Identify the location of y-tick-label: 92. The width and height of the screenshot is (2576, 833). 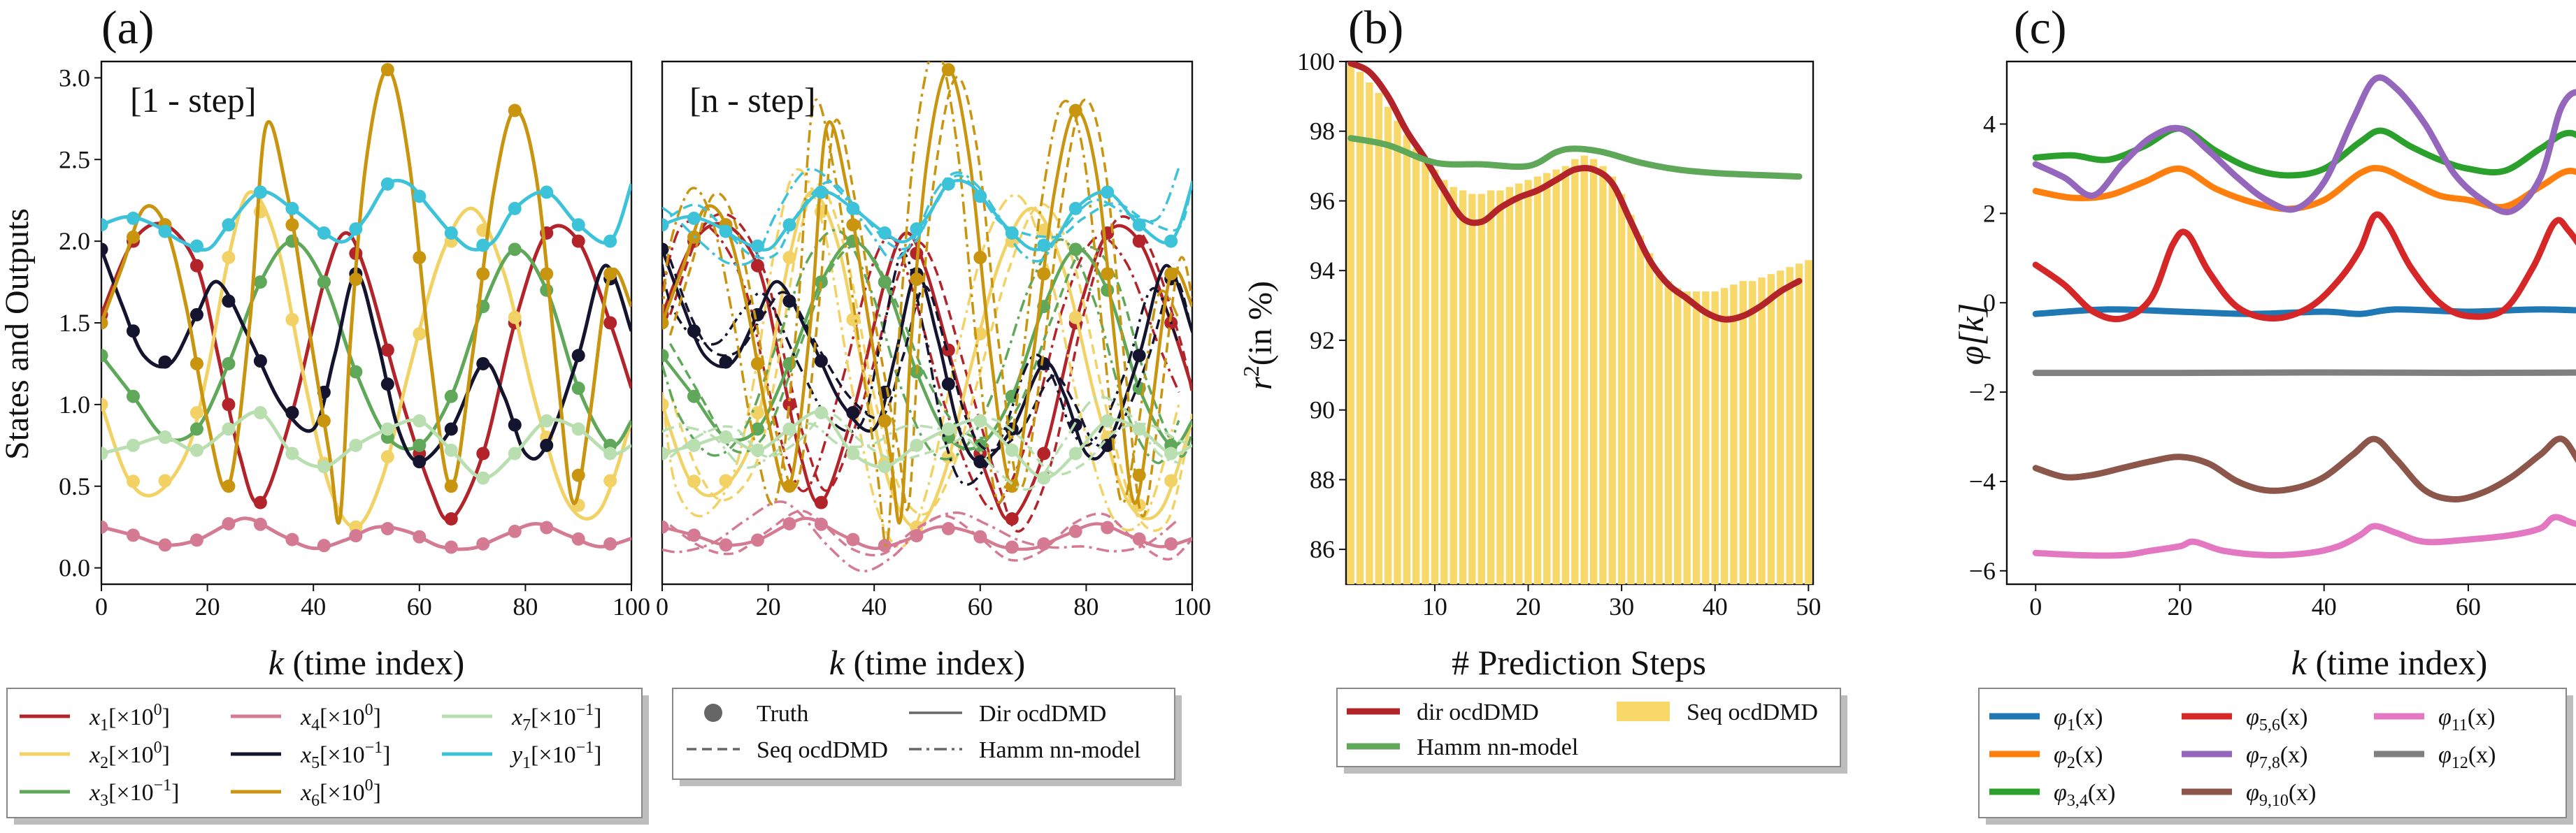
(1322, 340).